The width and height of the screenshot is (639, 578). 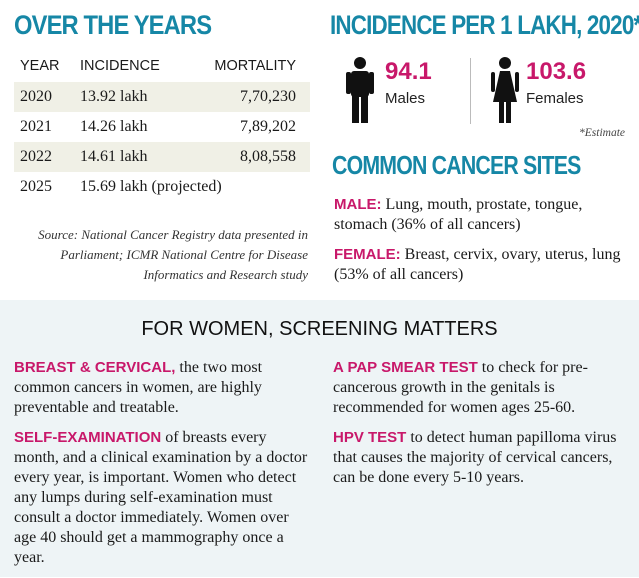 I want to click on row-mortality: 7,70,230, so click(x=257, y=97).